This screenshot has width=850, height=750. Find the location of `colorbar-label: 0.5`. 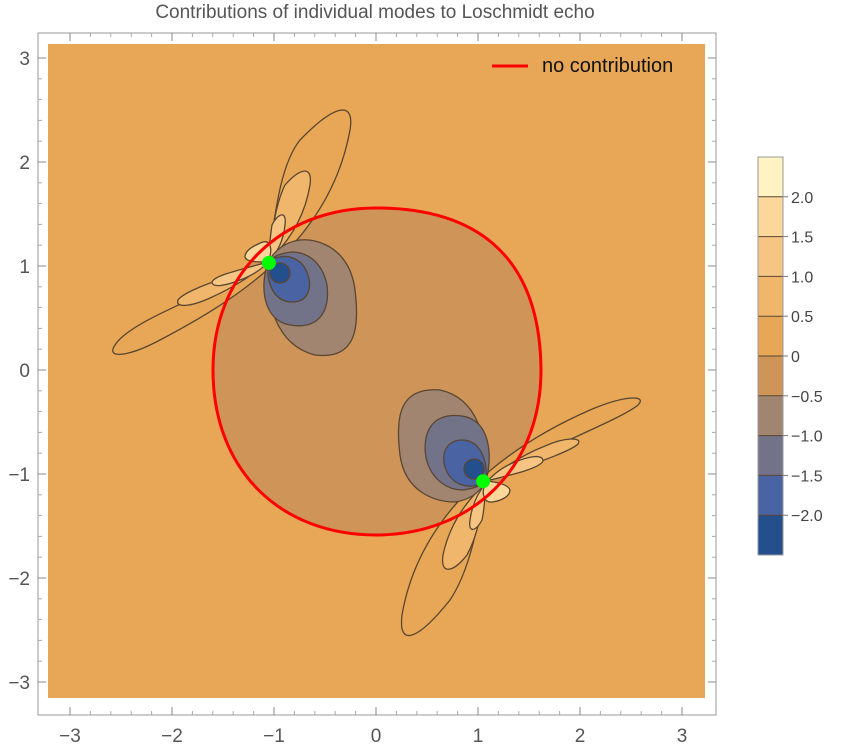

colorbar-label: 0.5 is located at coordinates (802, 317).